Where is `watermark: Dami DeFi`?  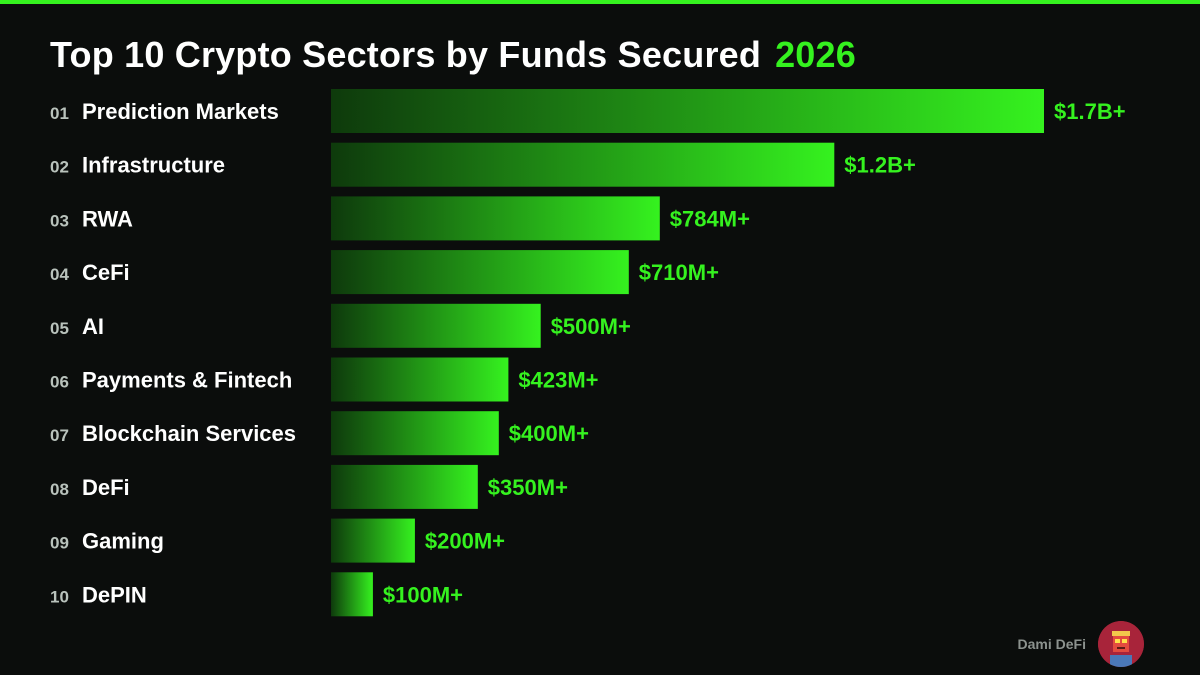 watermark: Dami DeFi is located at coordinates (1081, 644).